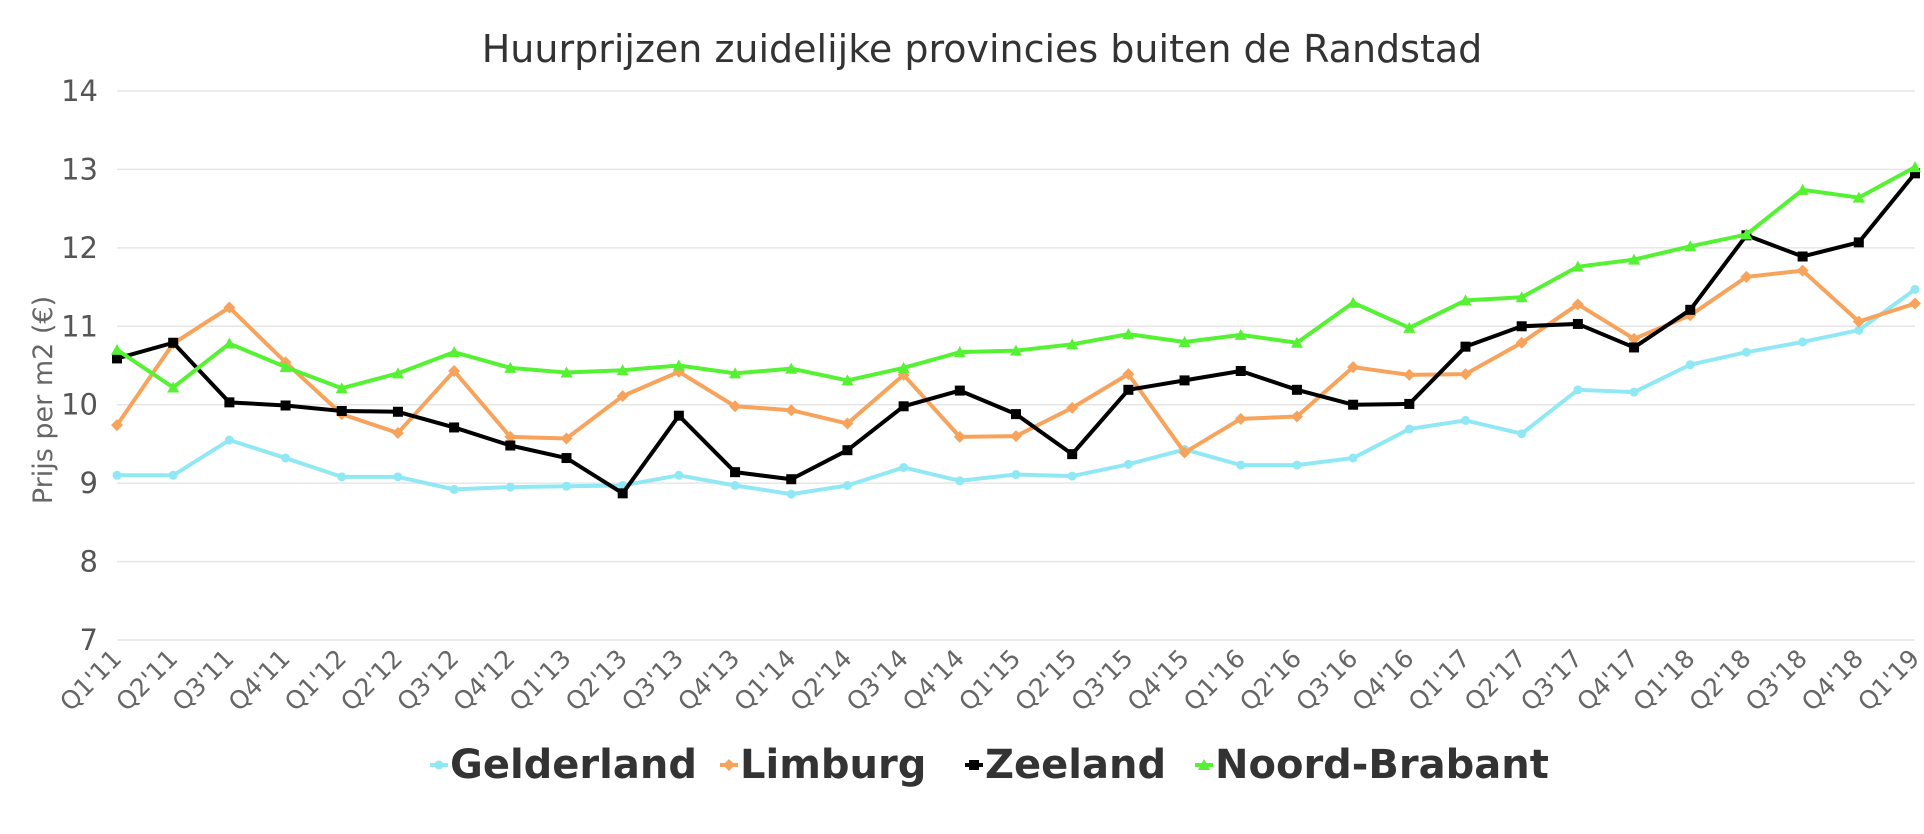 The image size is (1924, 834). I want to click on legend-item: Gelderland, so click(563, 765).